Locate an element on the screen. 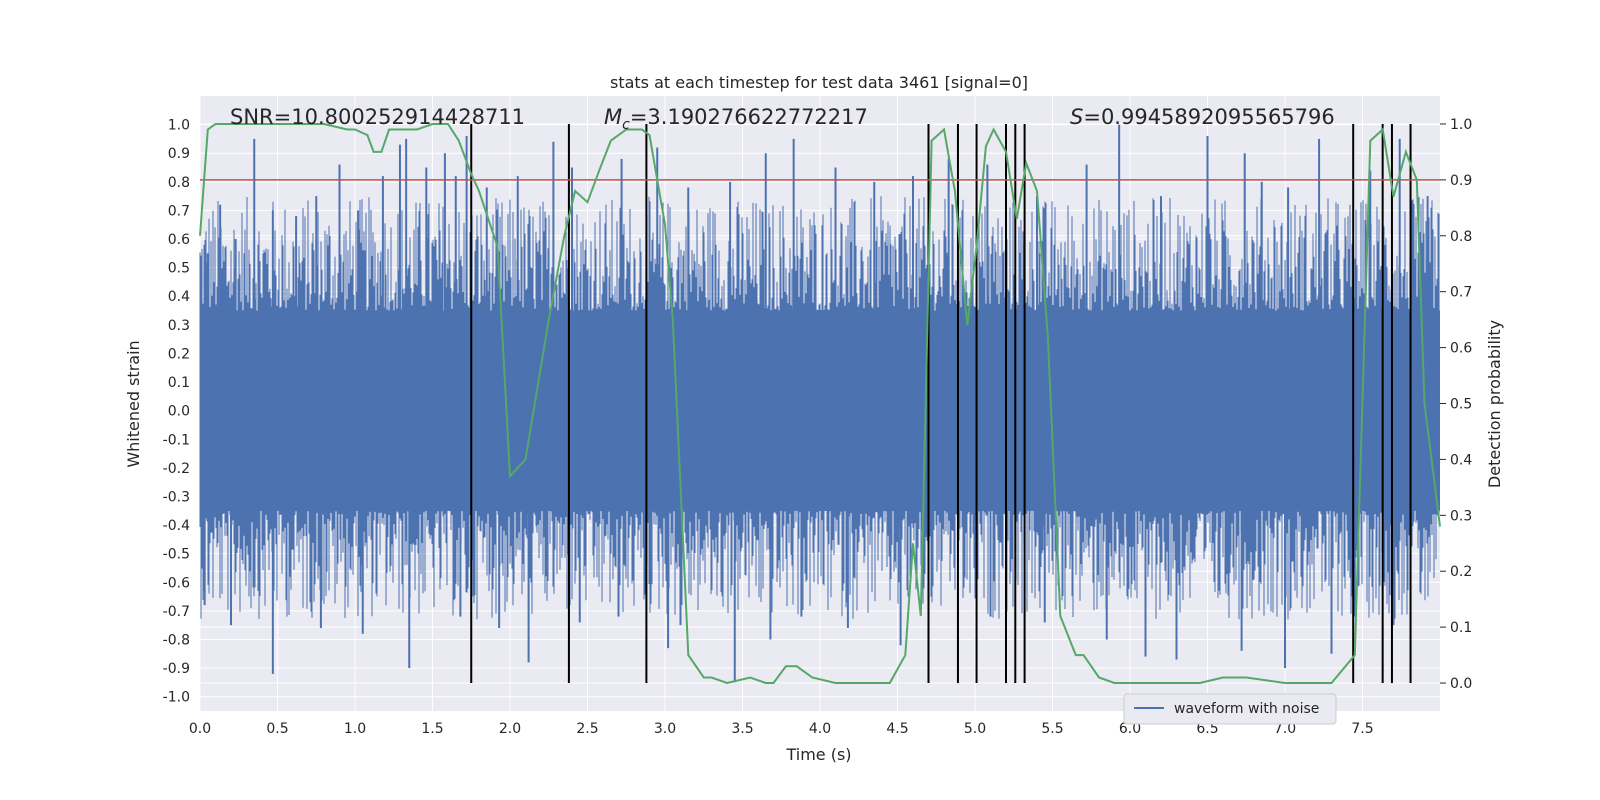 This screenshot has width=1600, height=800. y-tick-label: 0.6 is located at coordinates (179, 240).